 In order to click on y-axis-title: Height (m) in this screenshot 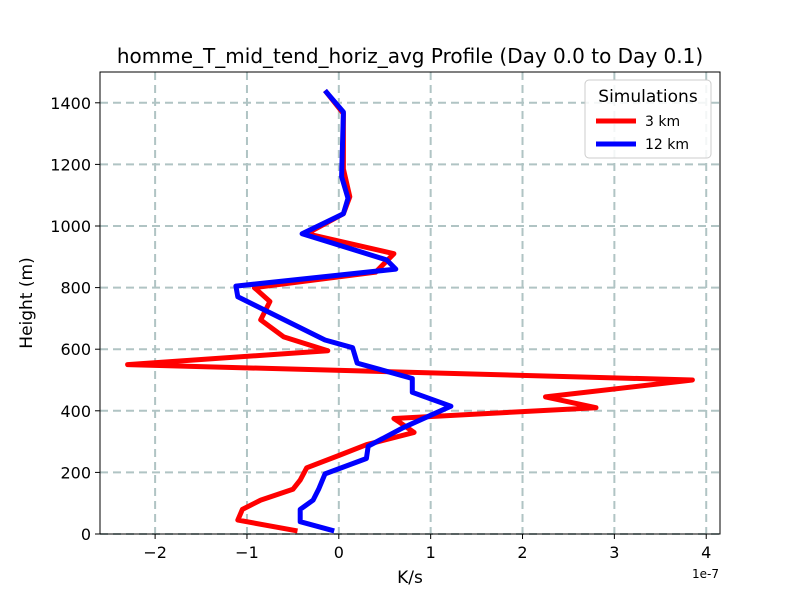, I will do `click(27, 302)`.